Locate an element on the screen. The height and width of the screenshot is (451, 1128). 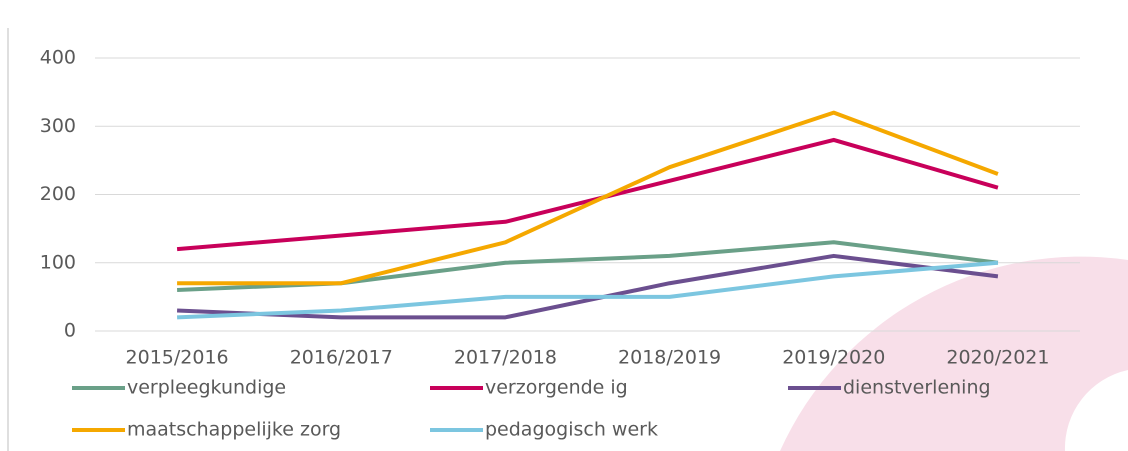
legend-label: maatschappelijke zorg is located at coordinates (234, 430).